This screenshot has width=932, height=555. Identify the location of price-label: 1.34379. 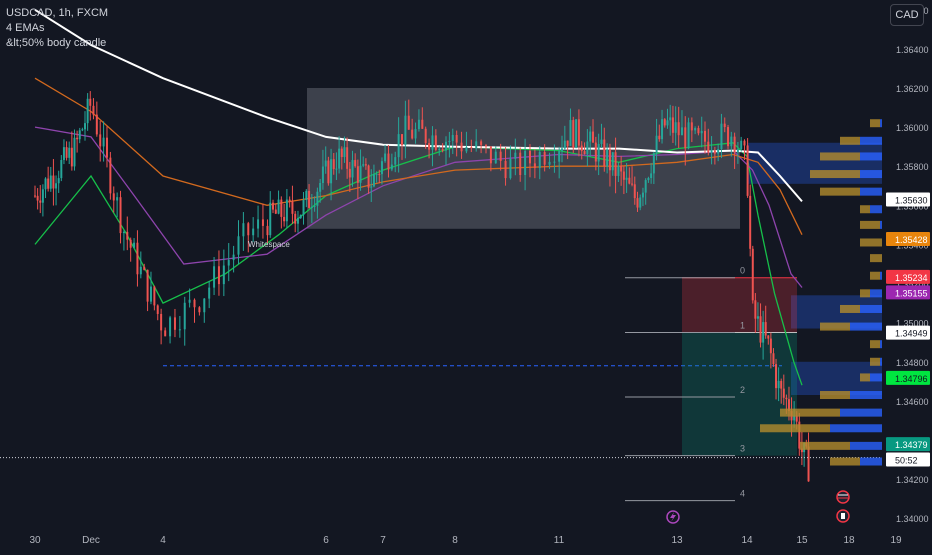
(911, 445).